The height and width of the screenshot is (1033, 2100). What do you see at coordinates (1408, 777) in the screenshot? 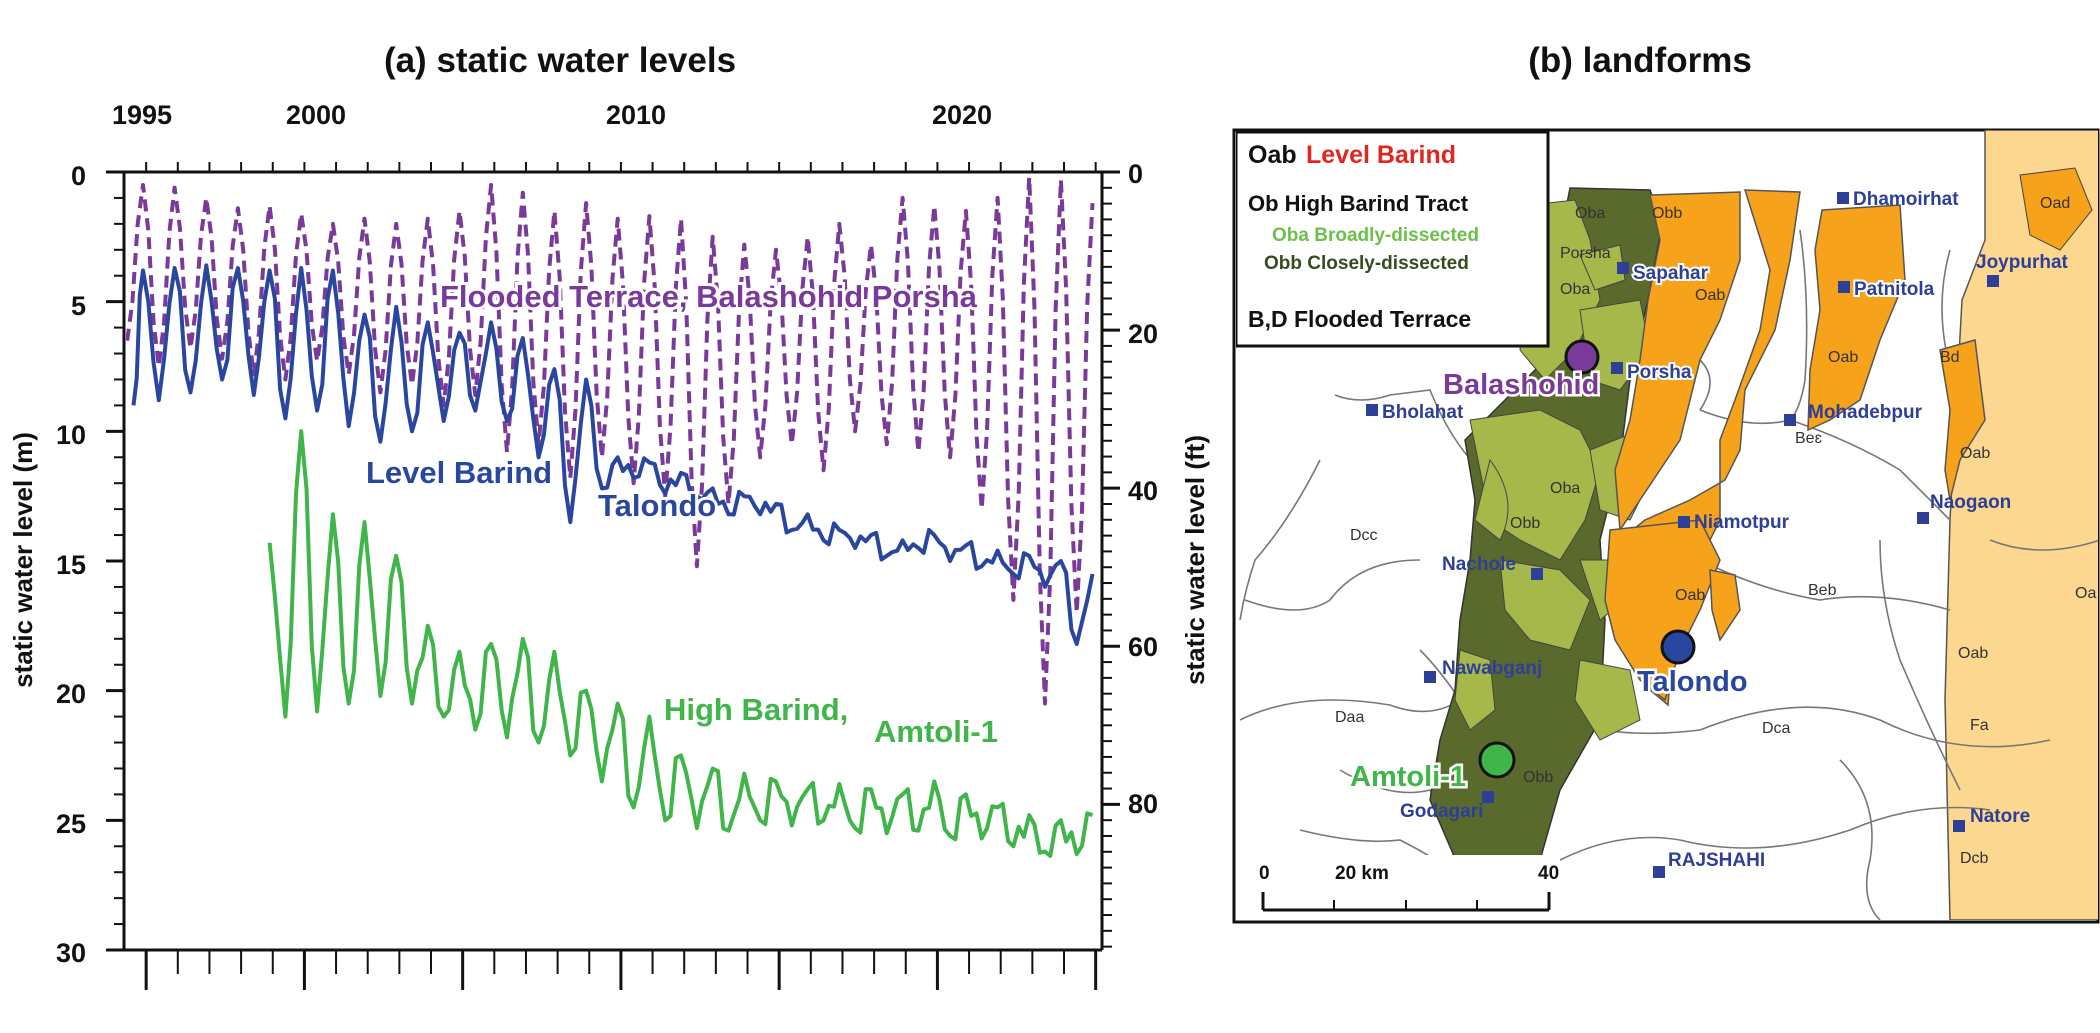
I see `site-label-amtoli: Amtoli-1` at bounding box center [1408, 777].